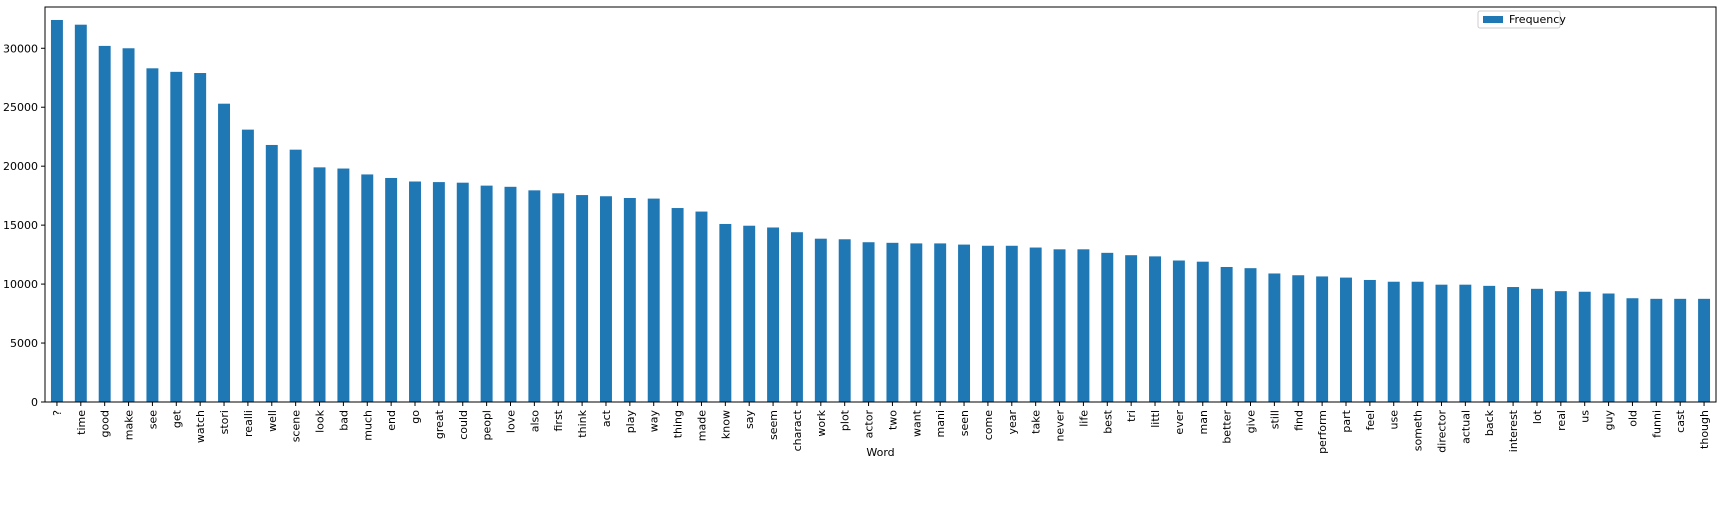 Image resolution: width=1726 pixels, height=510 pixels. I want to click on x-tick-label-64: us, so click(1585, 416).